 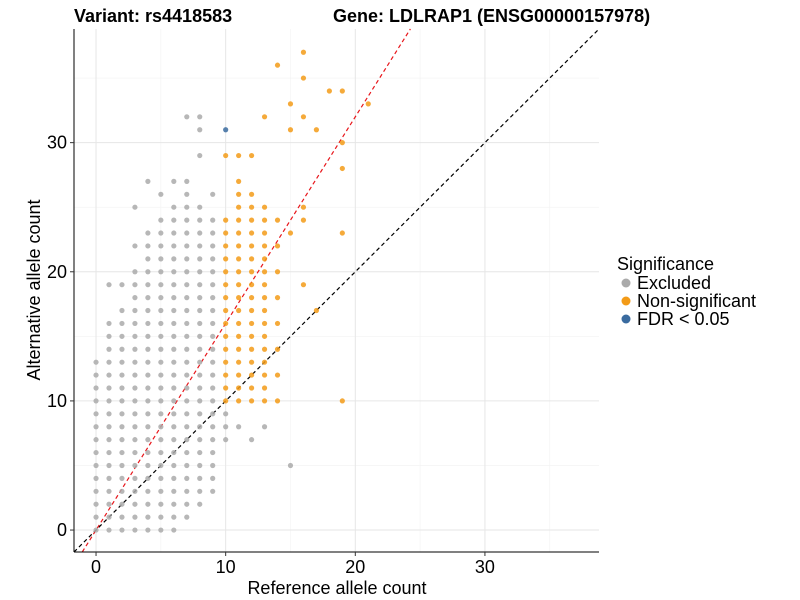 What do you see at coordinates (336, 588) in the screenshot?
I see `x-axis-title: Reference allele count` at bounding box center [336, 588].